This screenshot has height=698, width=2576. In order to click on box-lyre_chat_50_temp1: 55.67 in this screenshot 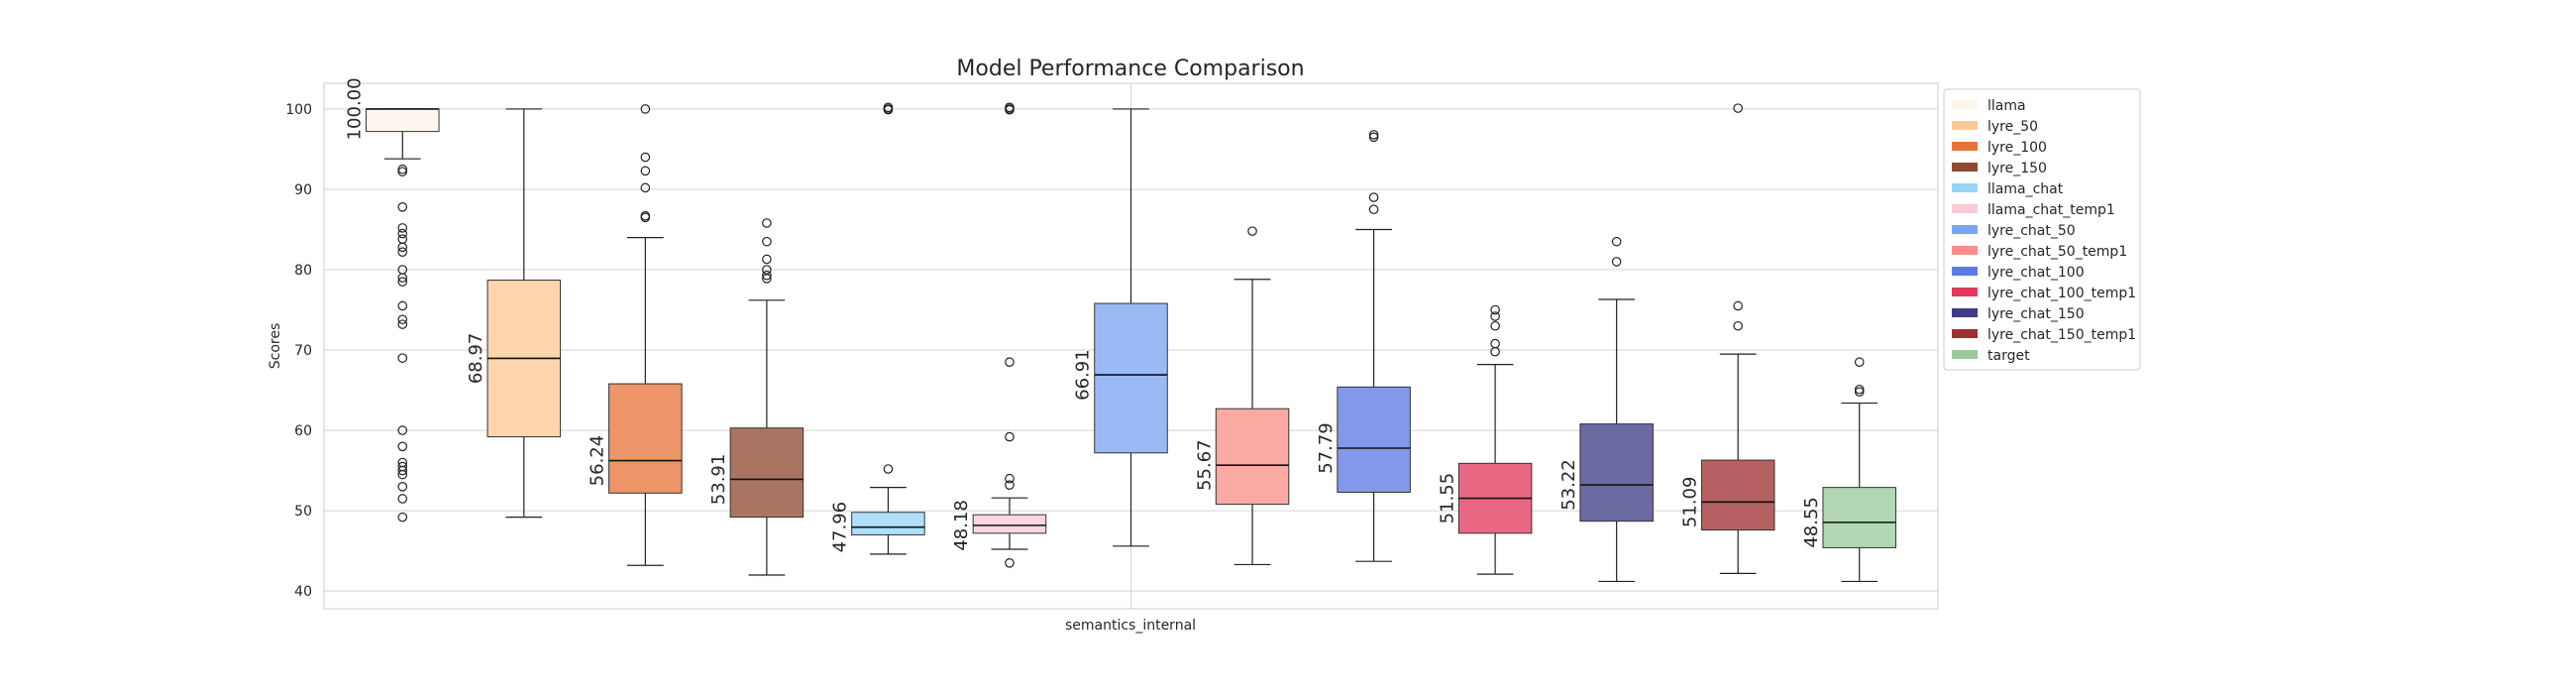, I will do `click(1242, 396)`.